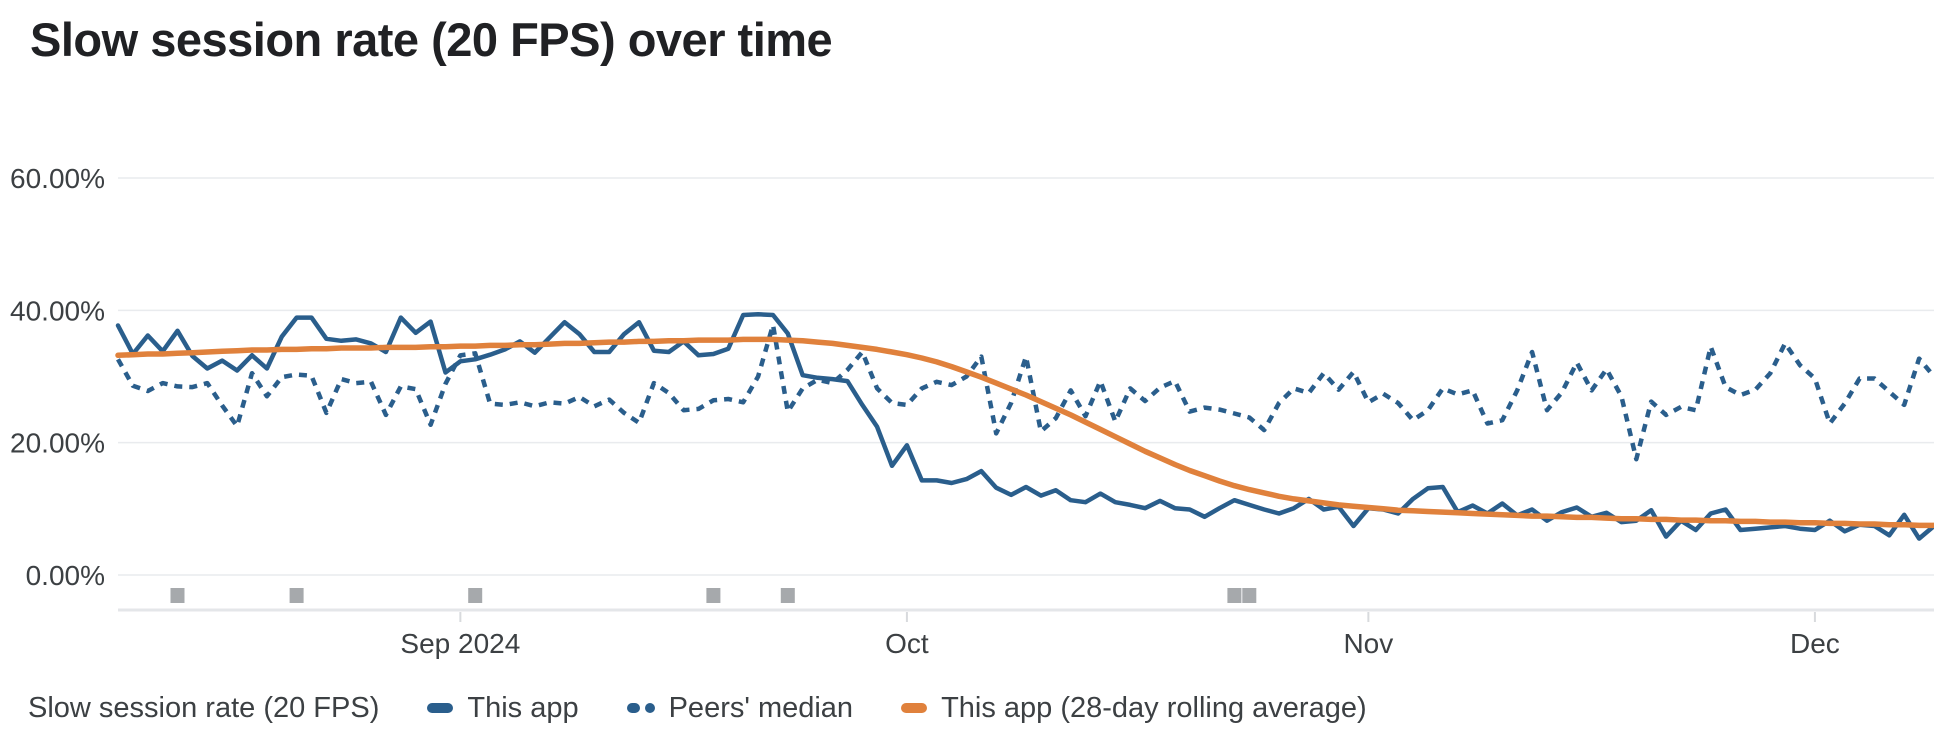 The height and width of the screenshot is (736, 1934). Describe the element at coordinates (1815, 643) in the screenshot. I see `x-axis-label: Dec` at that location.